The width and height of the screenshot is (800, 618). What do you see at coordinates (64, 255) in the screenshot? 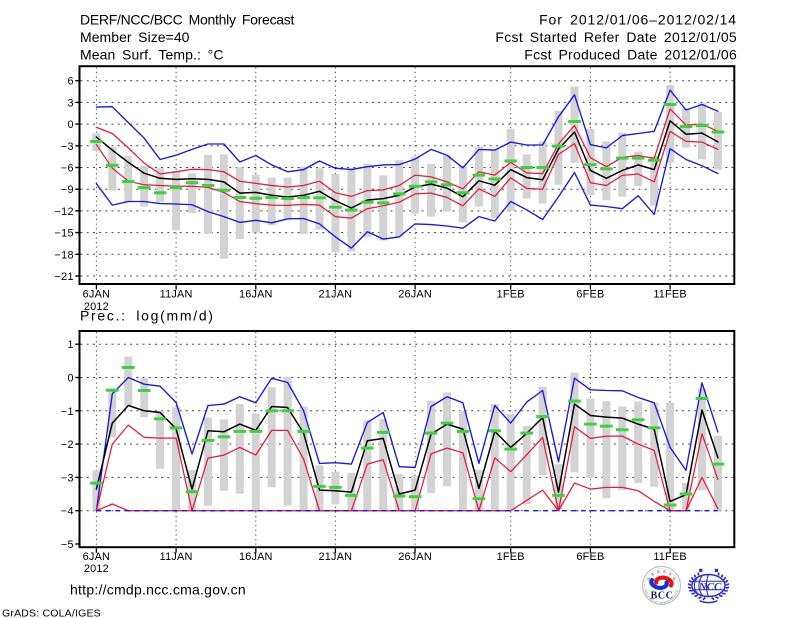
I see `svg-text: −18` at bounding box center [64, 255].